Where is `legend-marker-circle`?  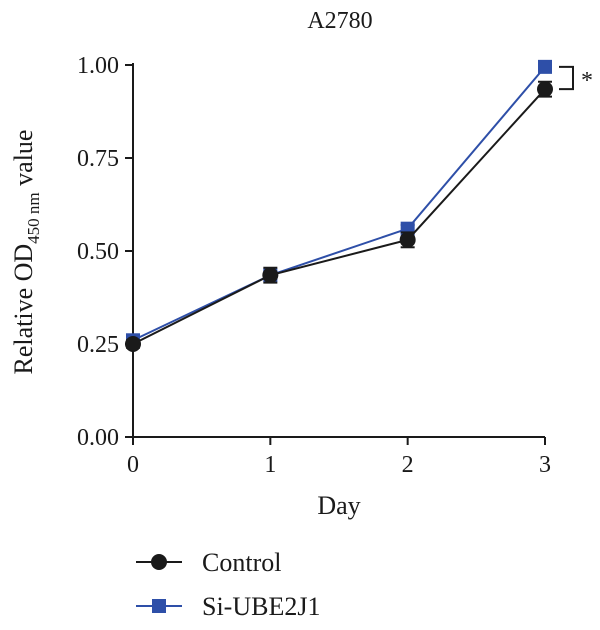 legend-marker-circle is located at coordinates (159, 562).